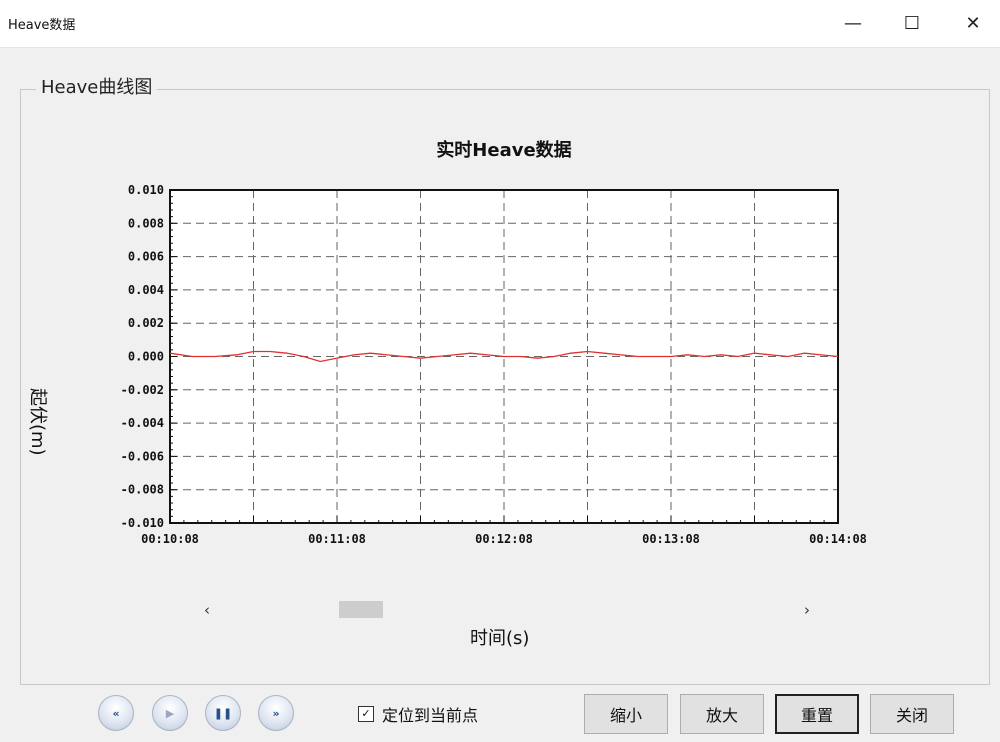 The height and width of the screenshot is (742, 1000). Describe the element at coordinates (722, 714) in the screenshot. I see `enlarge-button: 放大` at that location.